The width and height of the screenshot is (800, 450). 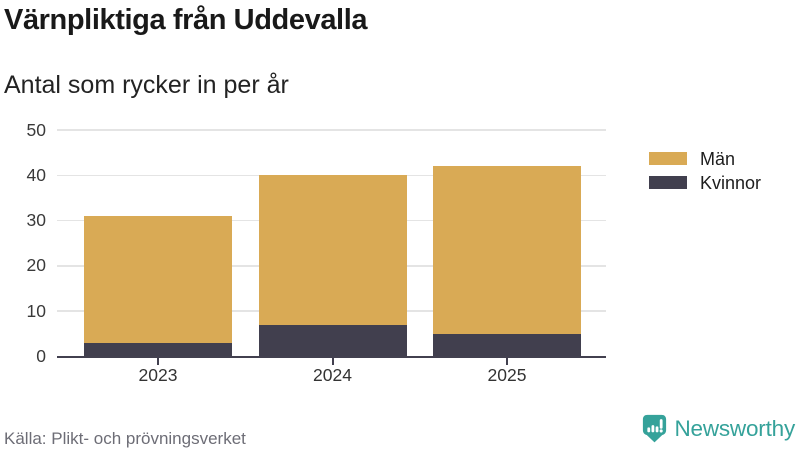 I want to click on bar-2024-män, so click(x=332, y=250).